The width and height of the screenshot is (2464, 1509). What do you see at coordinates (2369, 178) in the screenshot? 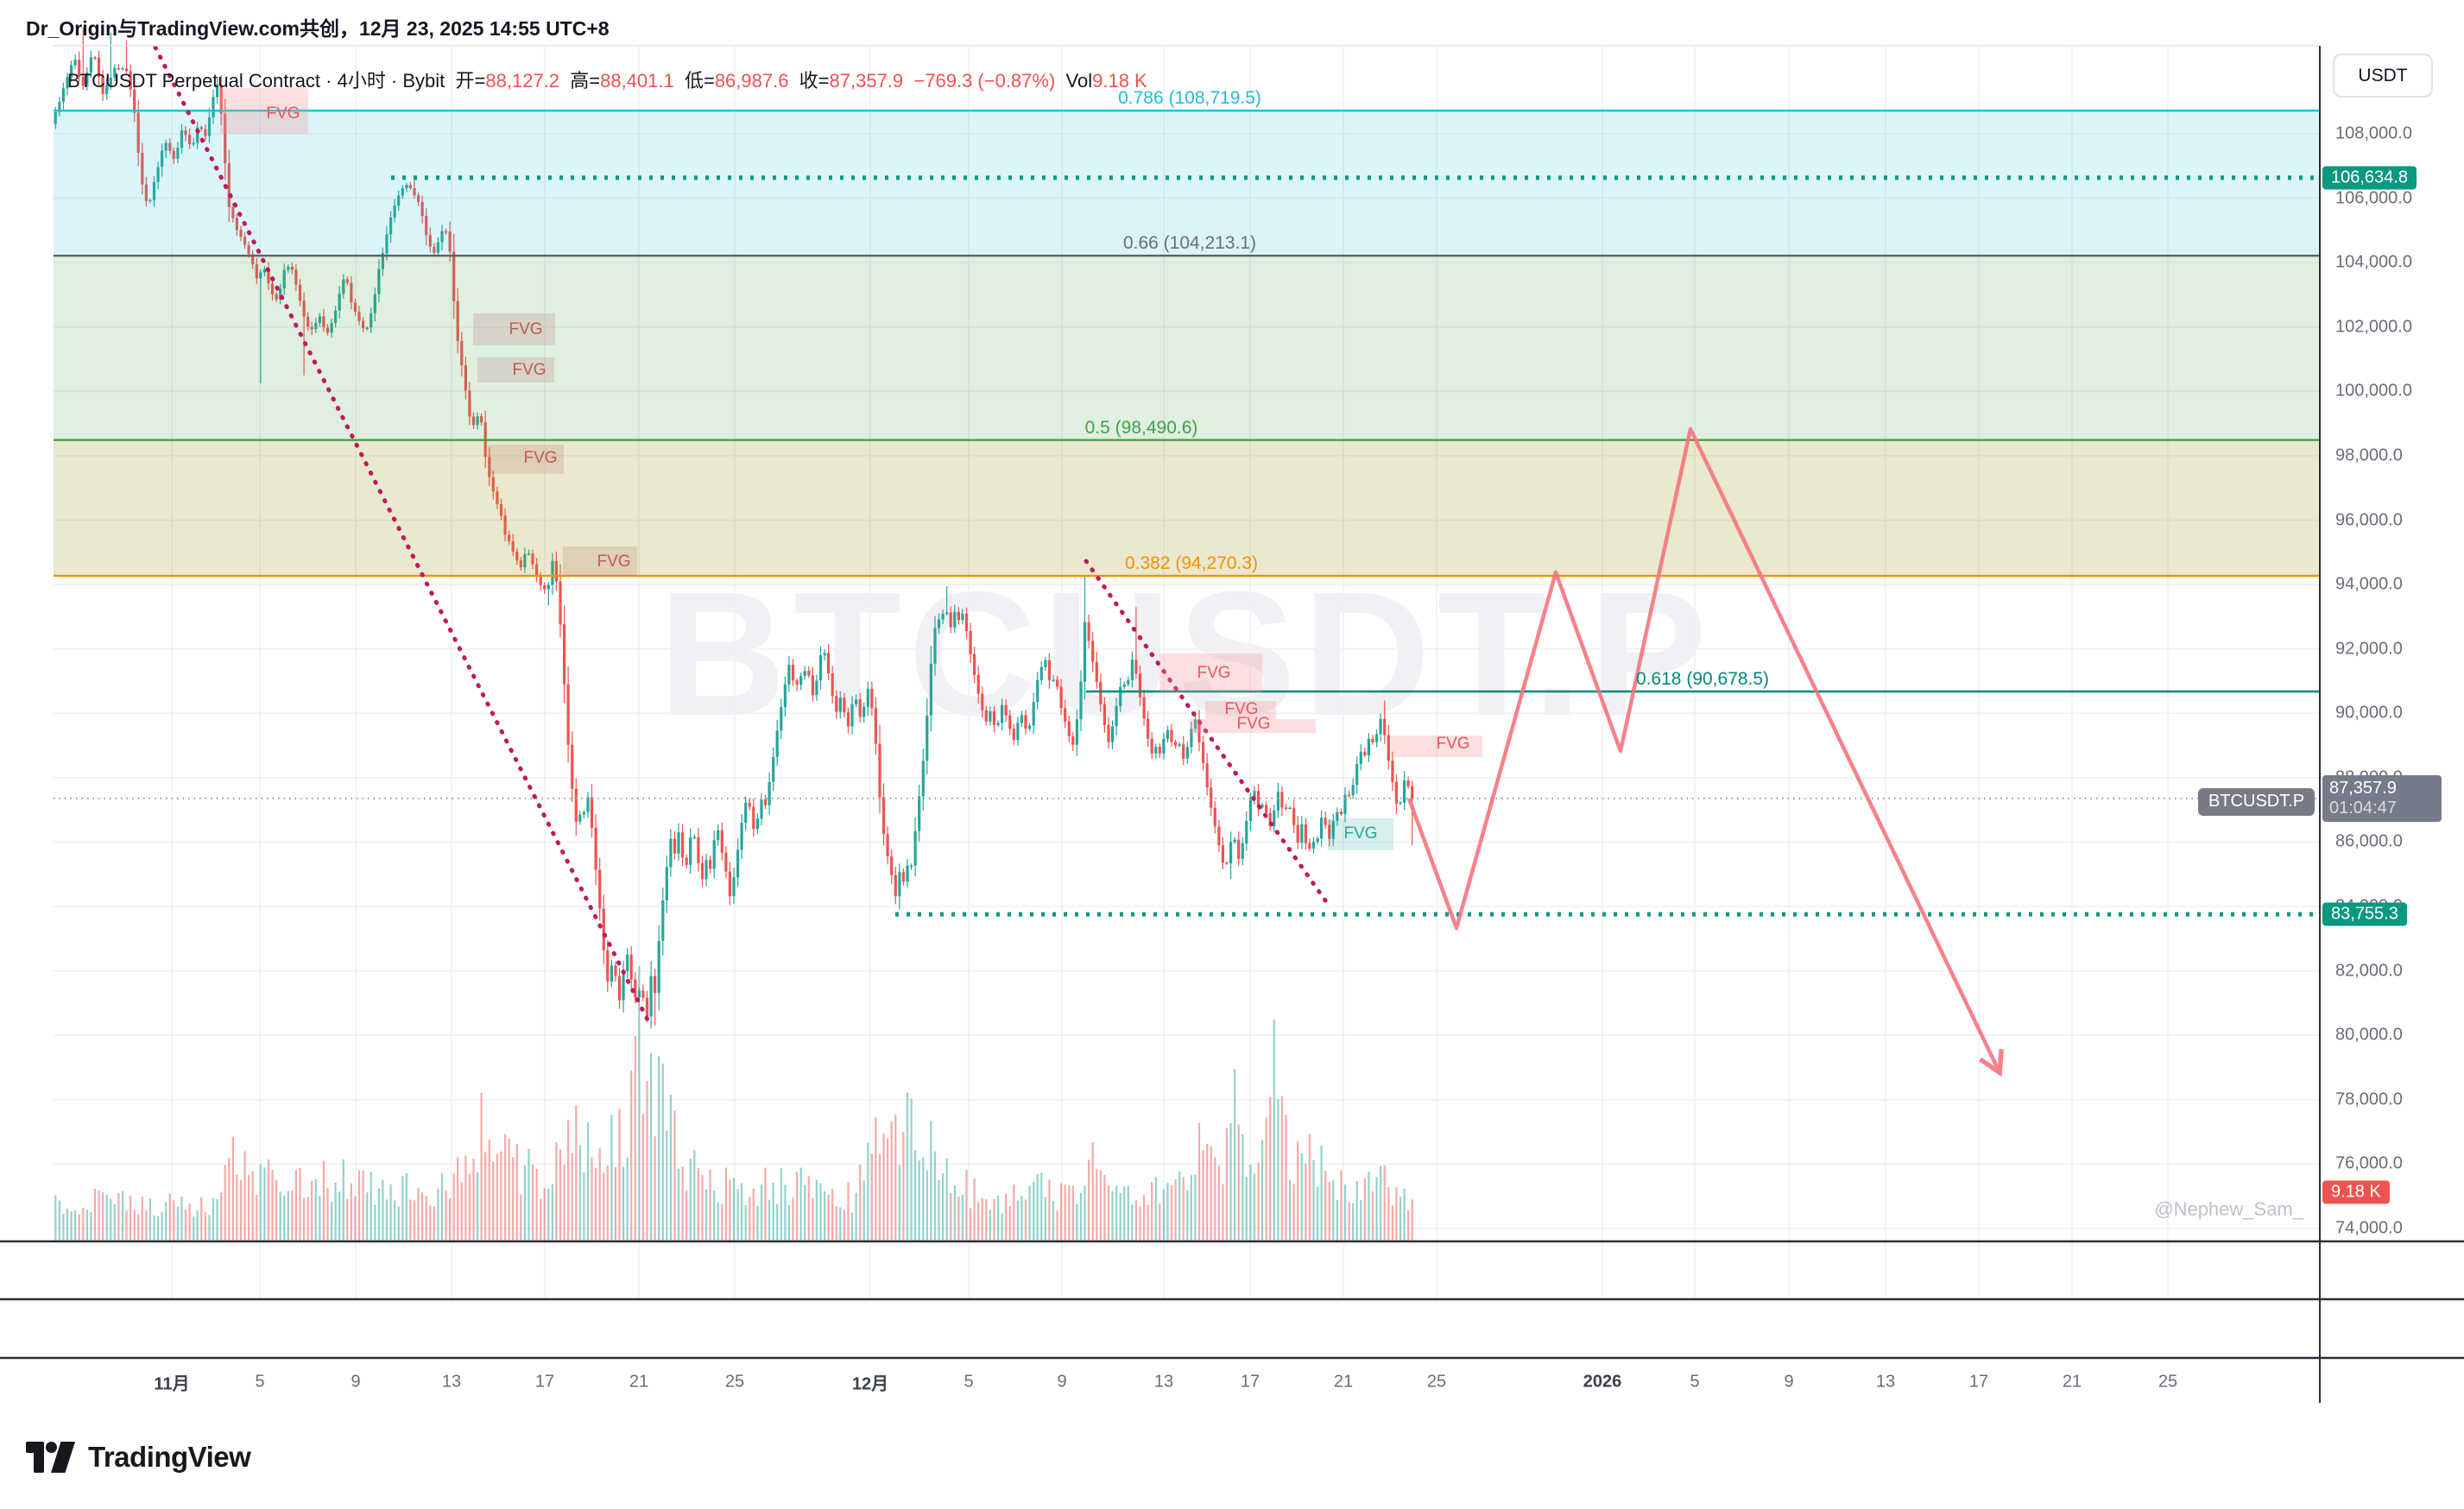
I see `price-level-badge: 106,634.8` at bounding box center [2369, 178].